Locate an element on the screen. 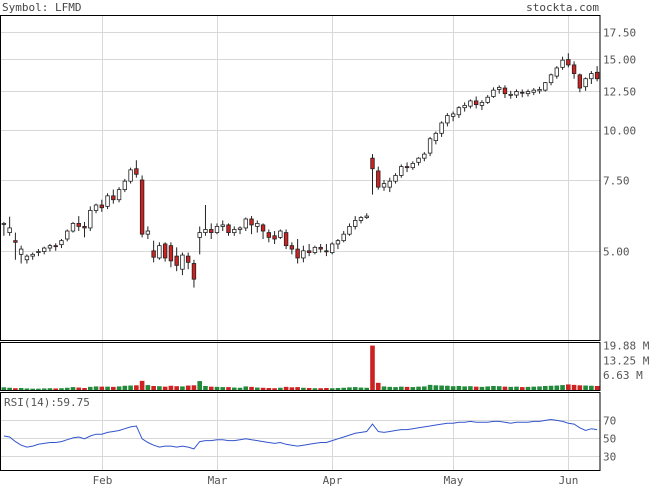  watermark-label: stockta.com is located at coordinates (562, 7).